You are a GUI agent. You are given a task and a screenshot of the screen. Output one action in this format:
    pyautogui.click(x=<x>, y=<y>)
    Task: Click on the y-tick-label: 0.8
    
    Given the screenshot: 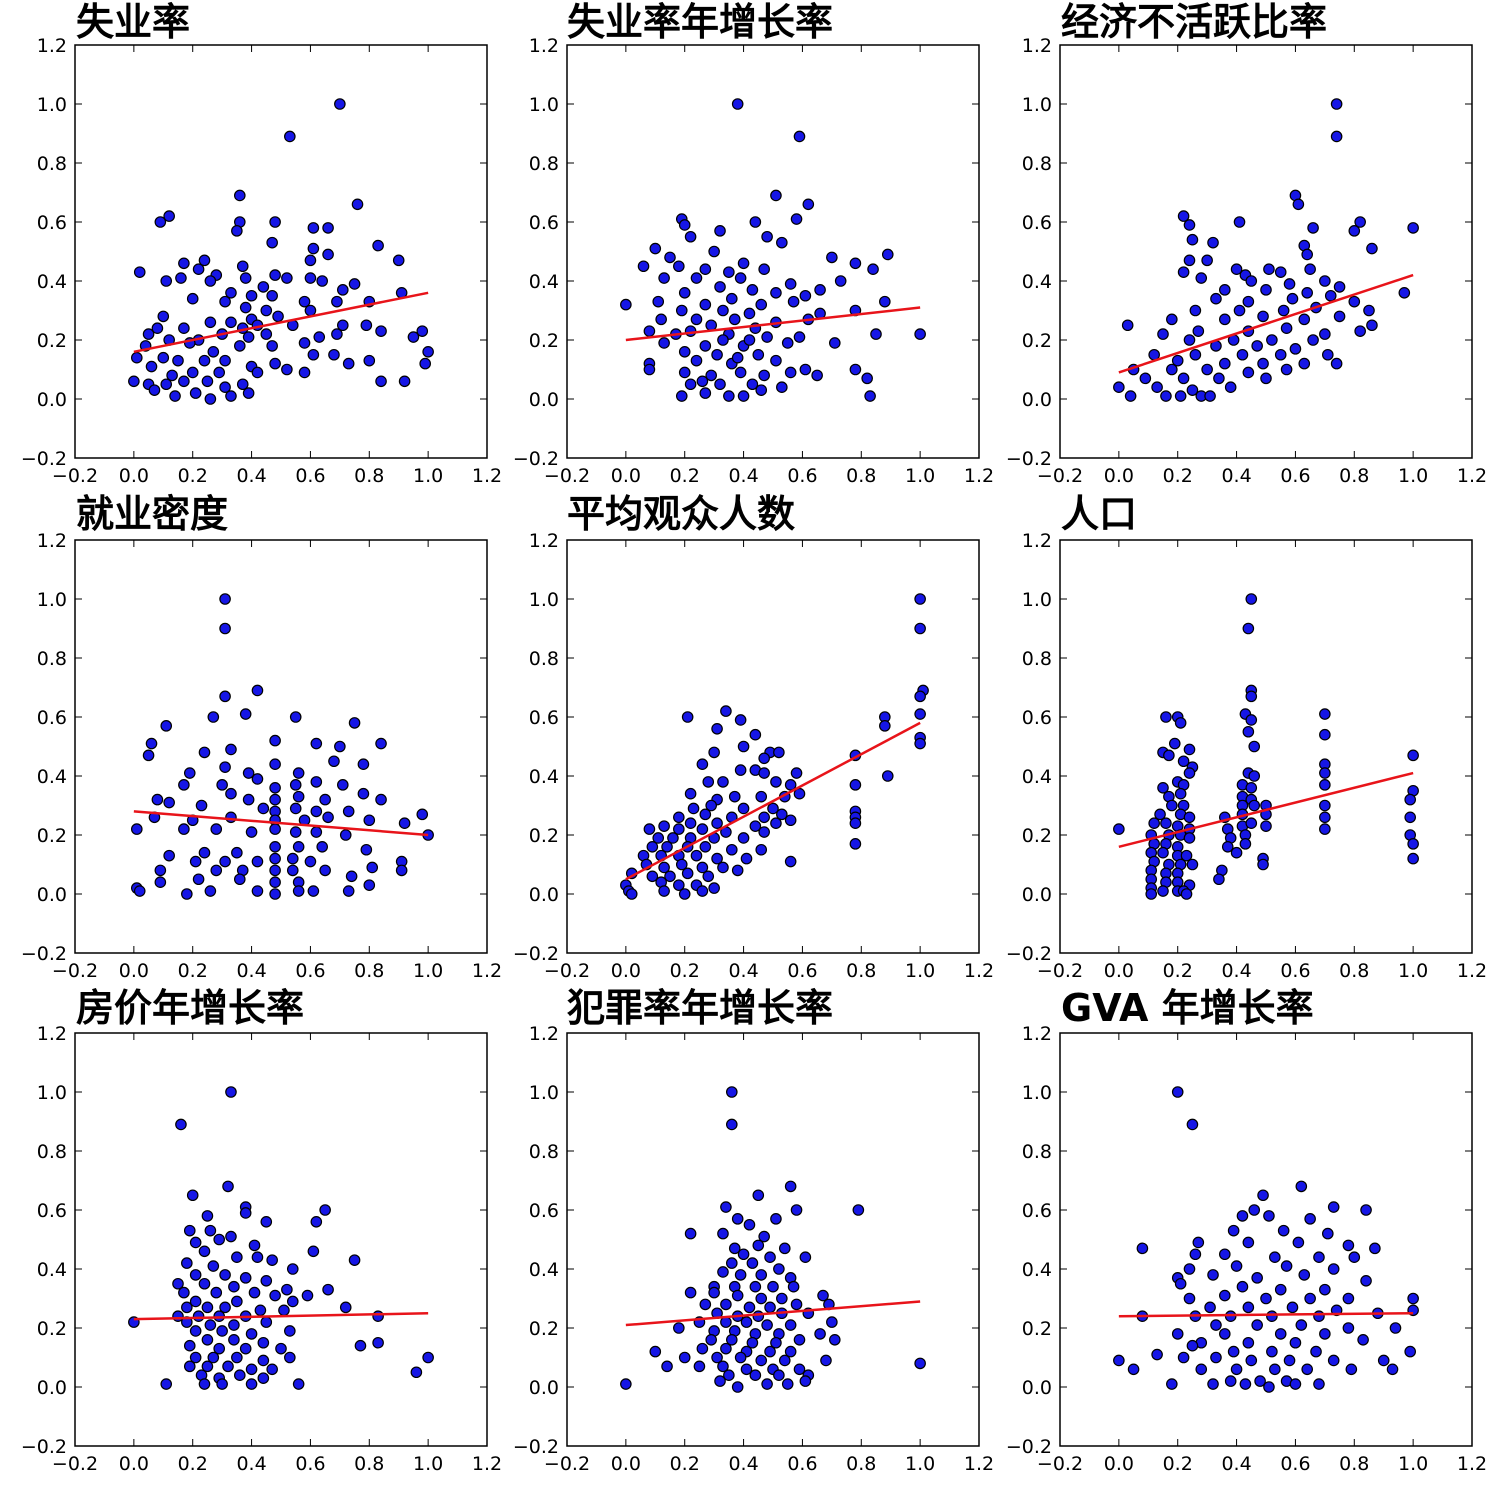 What is the action you would take?
    pyautogui.click(x=1037, y=659)
    